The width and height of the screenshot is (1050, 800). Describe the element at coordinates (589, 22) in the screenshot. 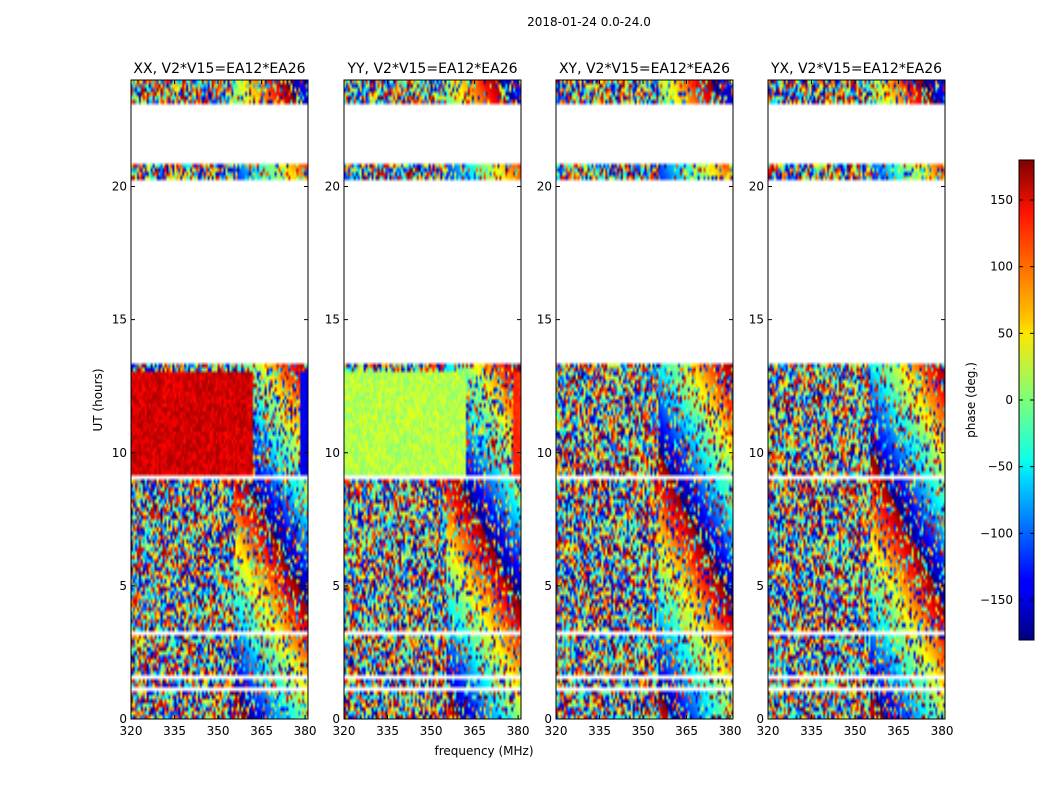

I see `figure-suptitle: 2018-01-24 0.0-24.0` at that location.